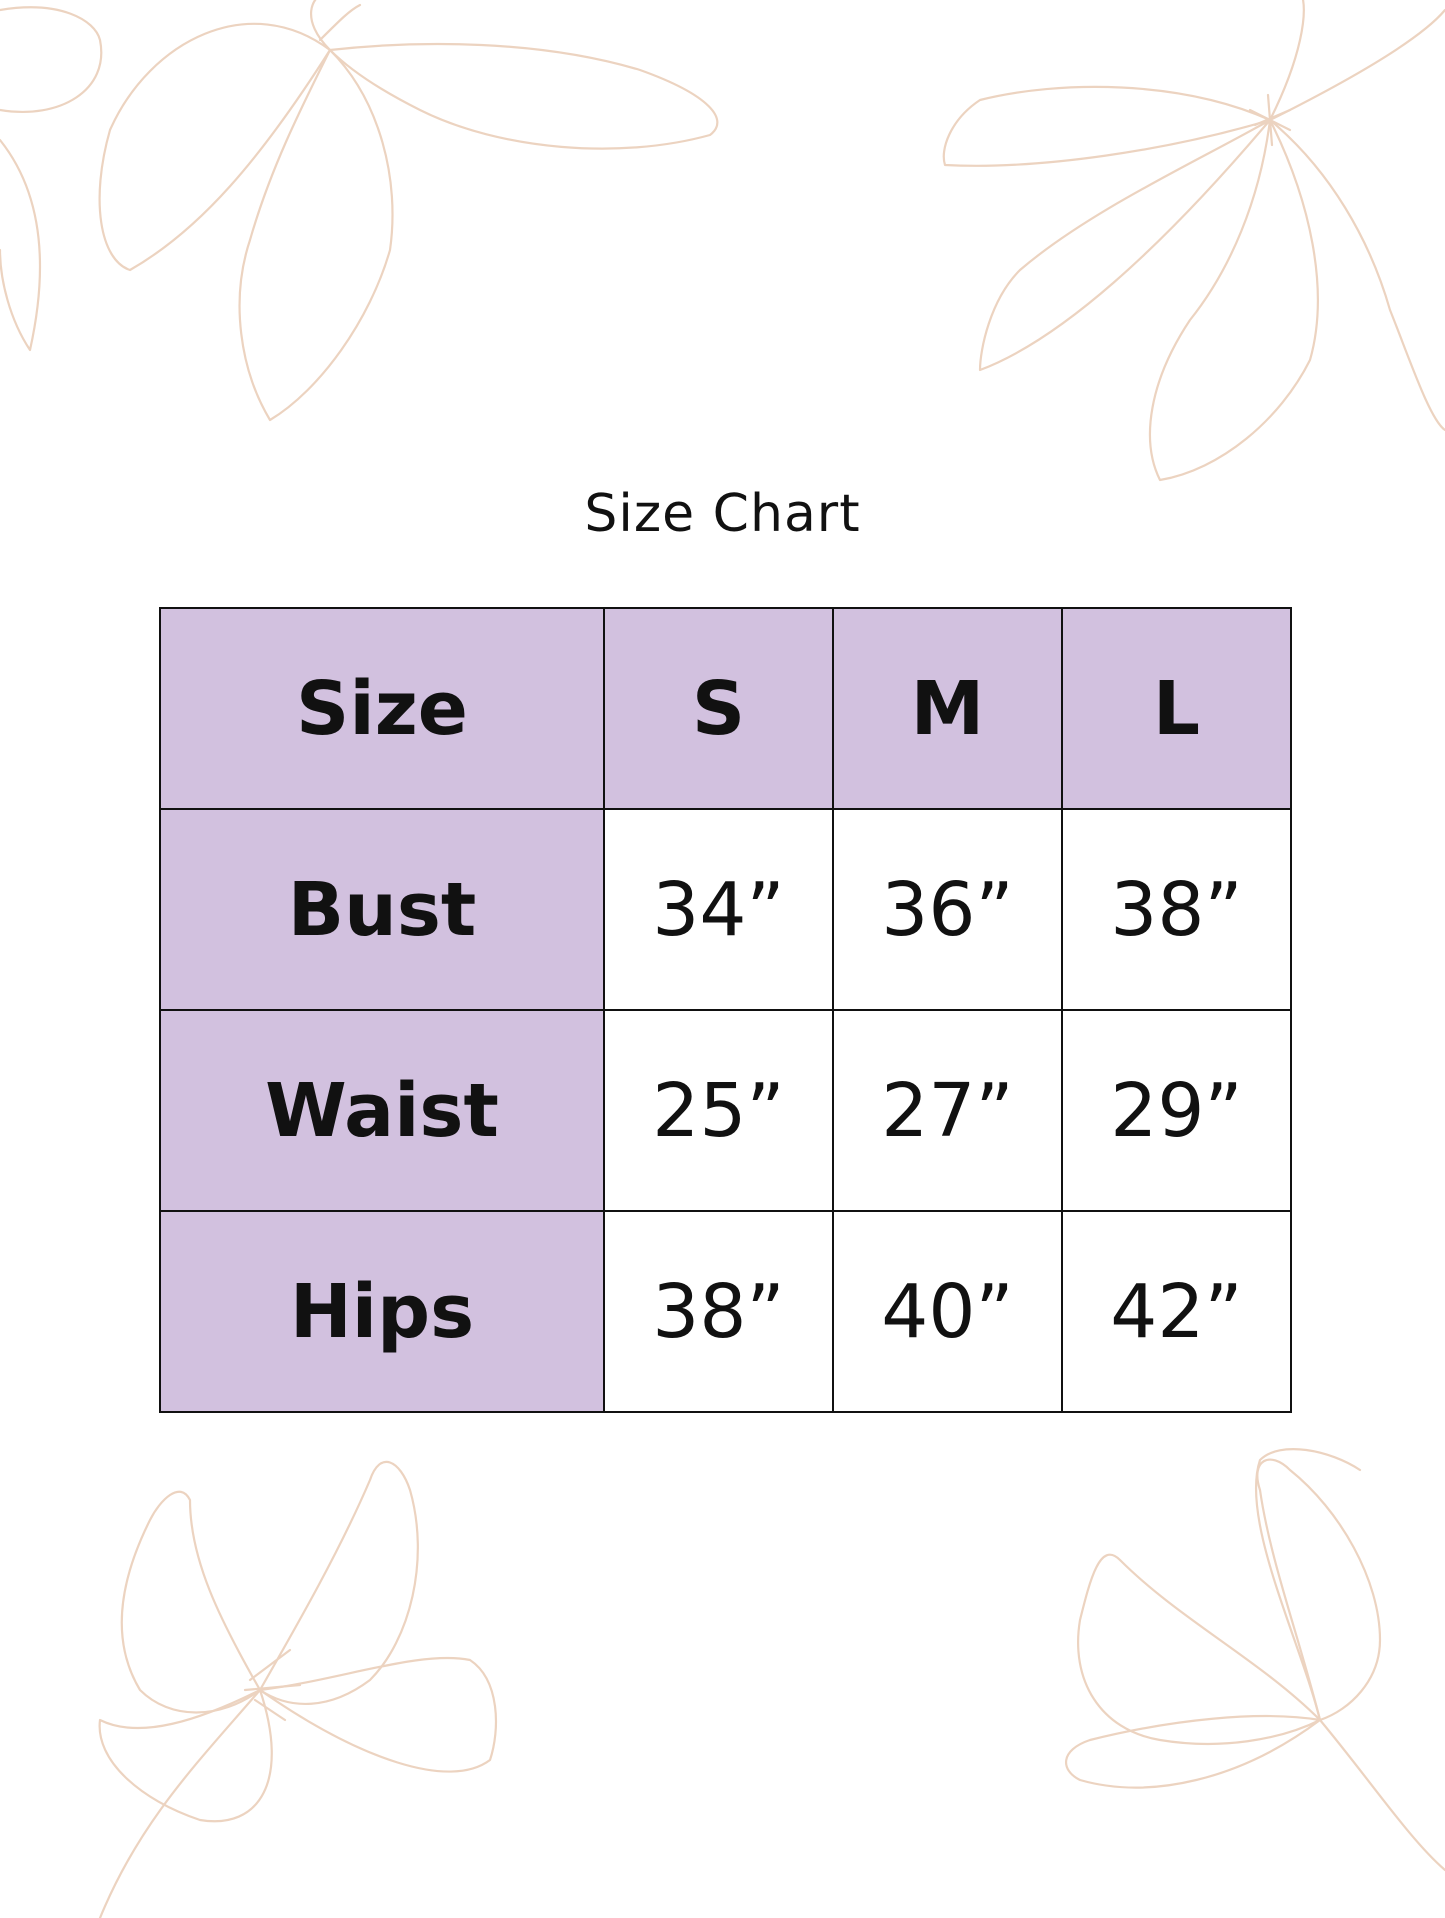  I want to click on table-cell: 40”, so click(947, 1311).